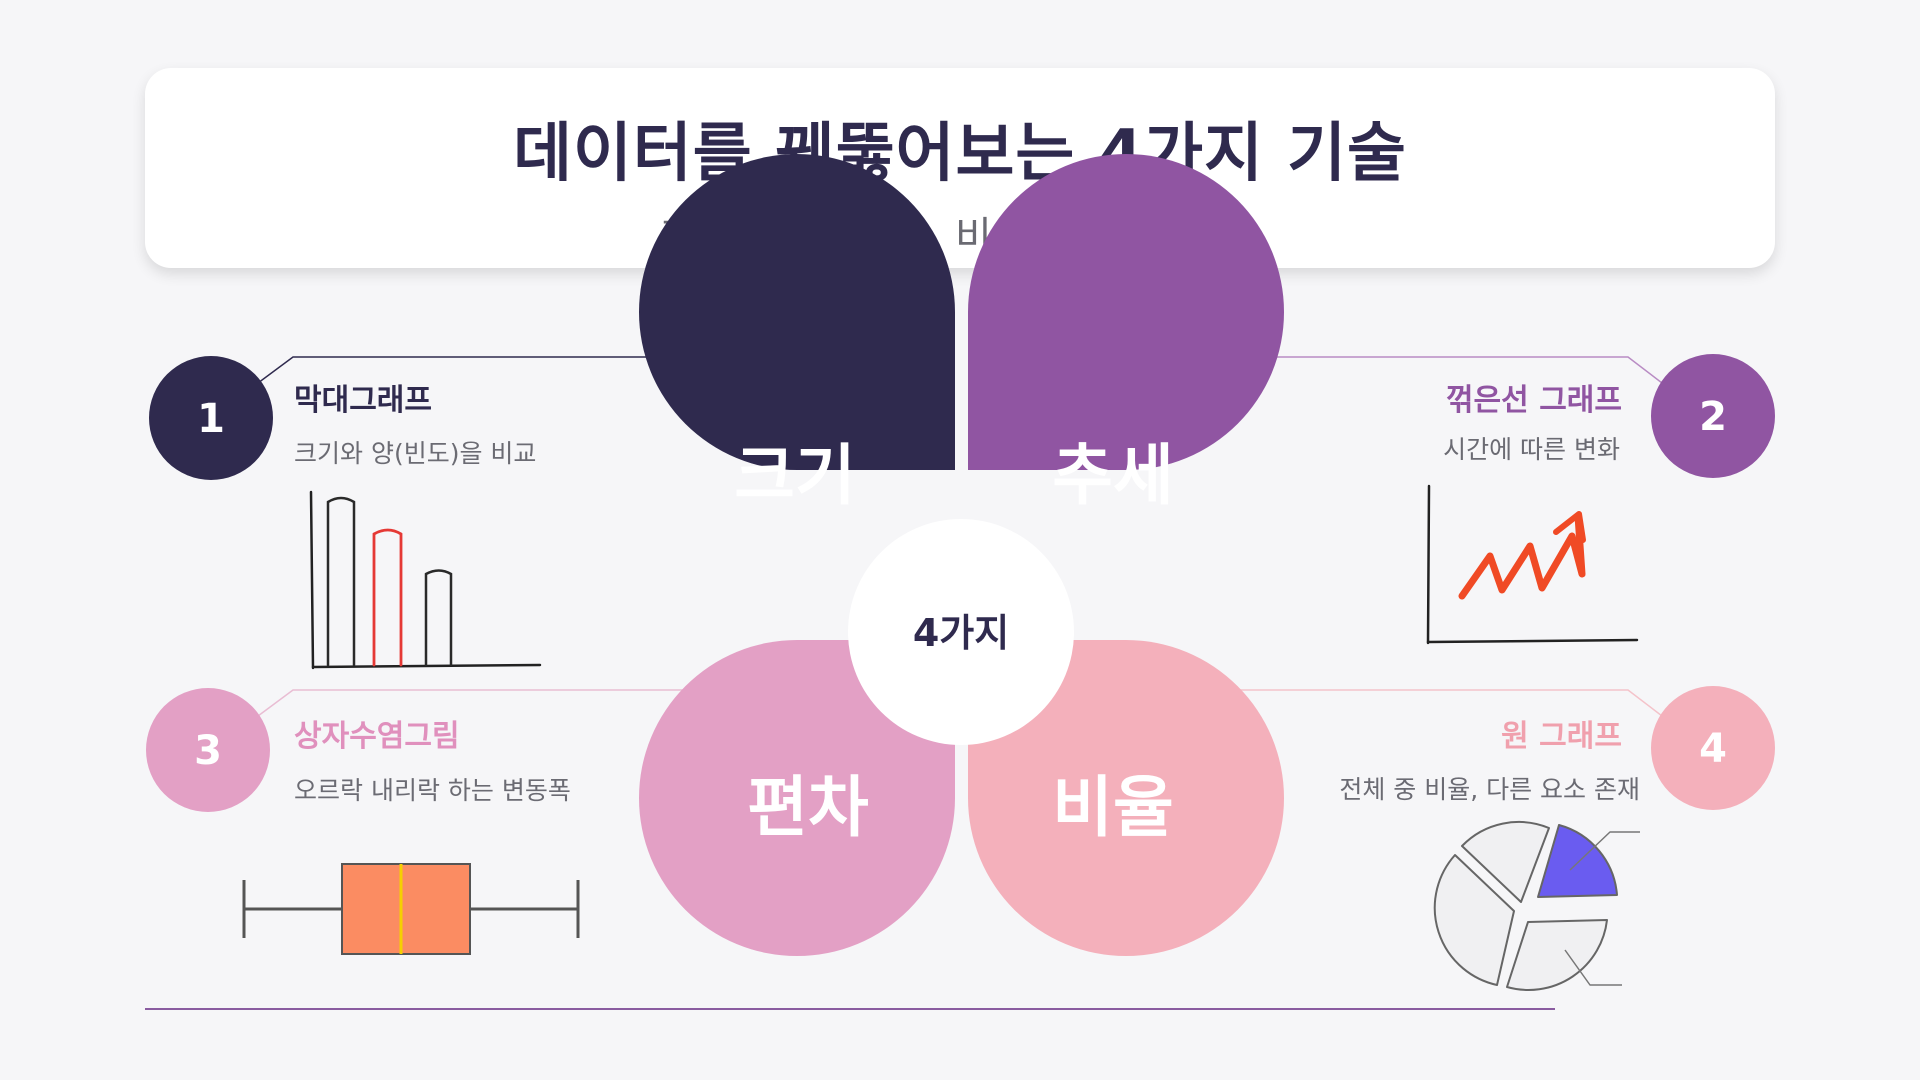  I want to click on petal-label-ratio: 비율, so click(1112, 807).